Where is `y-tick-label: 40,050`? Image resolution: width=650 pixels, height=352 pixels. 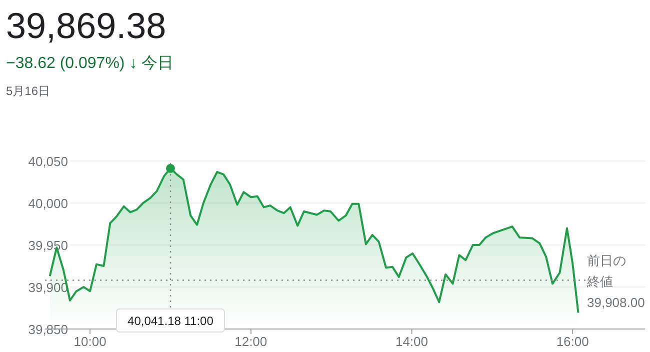 y-tick-label: 40,050 is located at coordinates (48, 161).